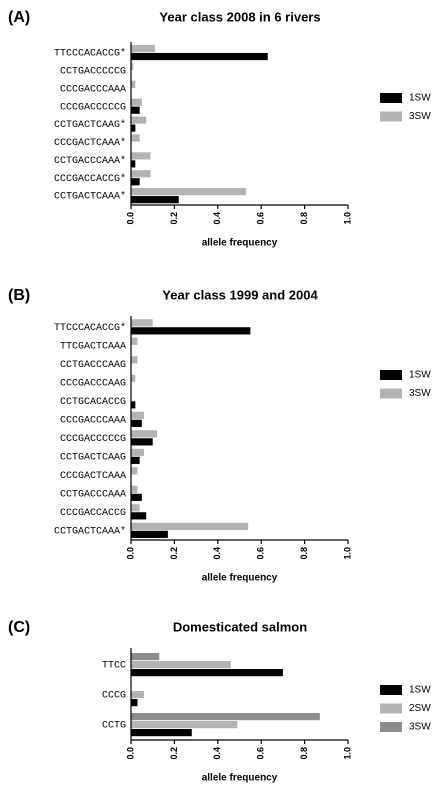 This screenshot has height=800, width=448. What do you see at coordinates (19, 627) in the screenshot?
I see `panel-label: (C)` at bounding box center [19, 627].